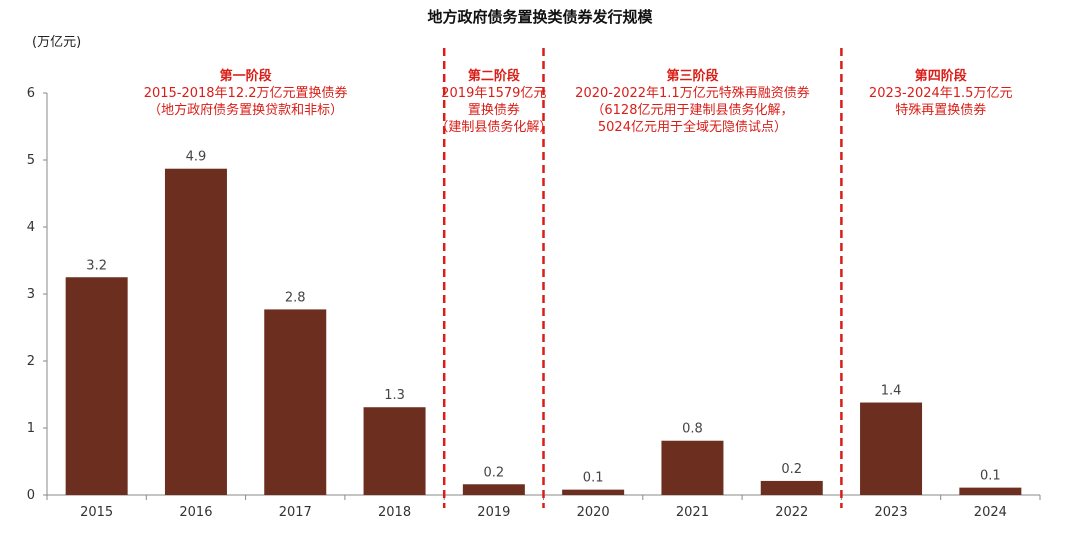  Describe the element at coordinates (593, 512) in the screenshot. I see `x-tick-label: 2020` at that location.